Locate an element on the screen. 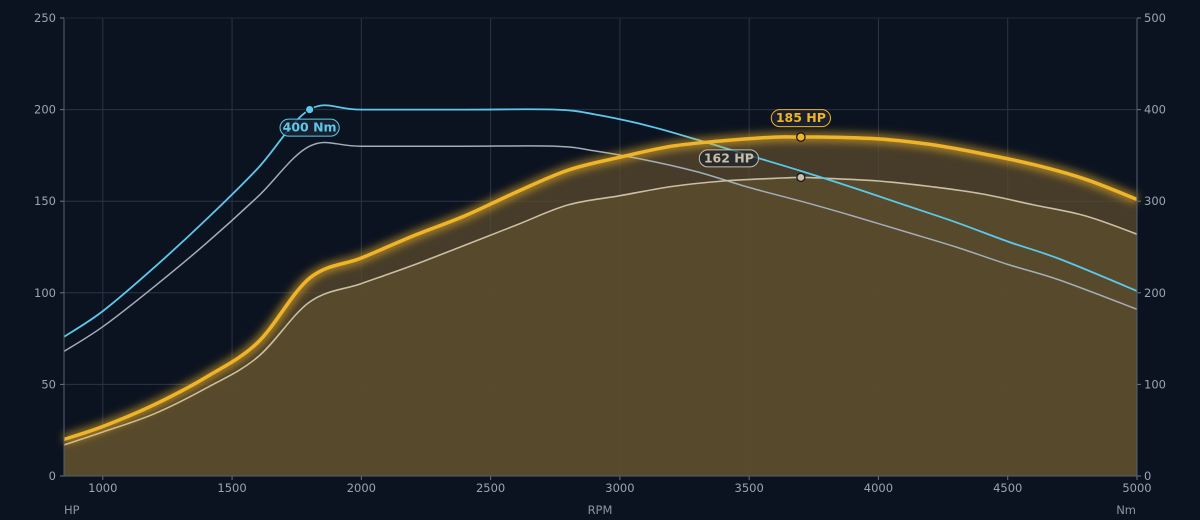 This screenshot has width=1200, height=520. x-tick-label: 3500 is located at coordinates (749, 488).